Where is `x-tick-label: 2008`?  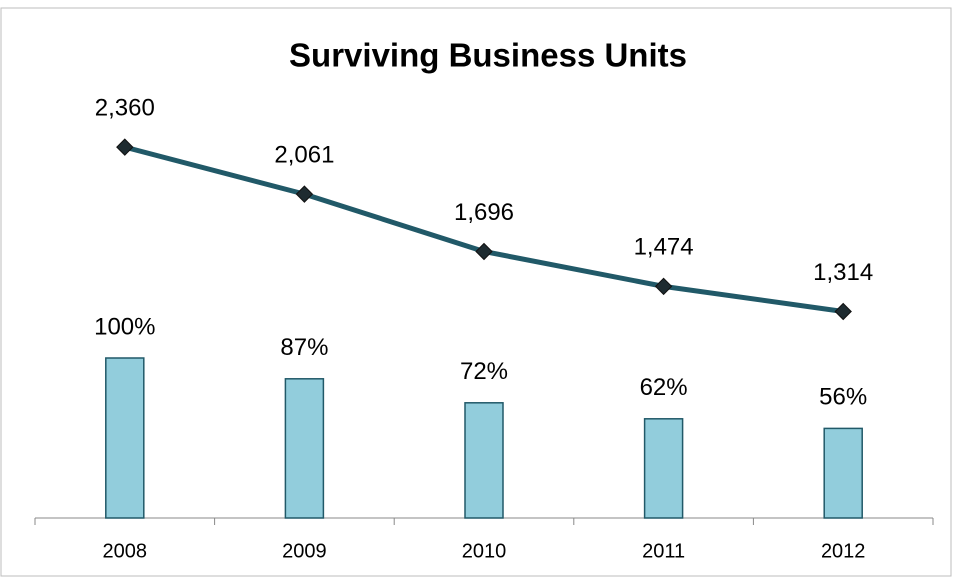
x-tick-label: 2008 is located at coordinates (125, 551).